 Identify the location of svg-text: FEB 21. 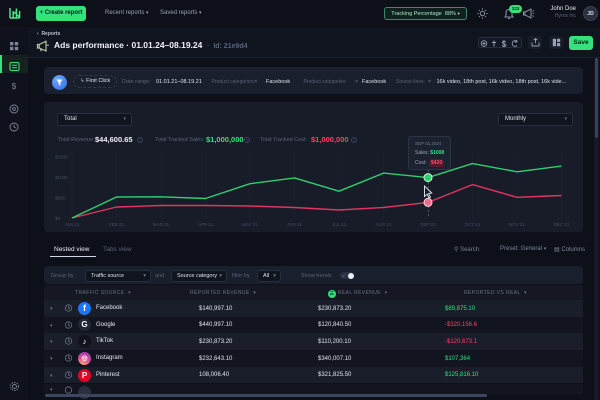
(117, 224).